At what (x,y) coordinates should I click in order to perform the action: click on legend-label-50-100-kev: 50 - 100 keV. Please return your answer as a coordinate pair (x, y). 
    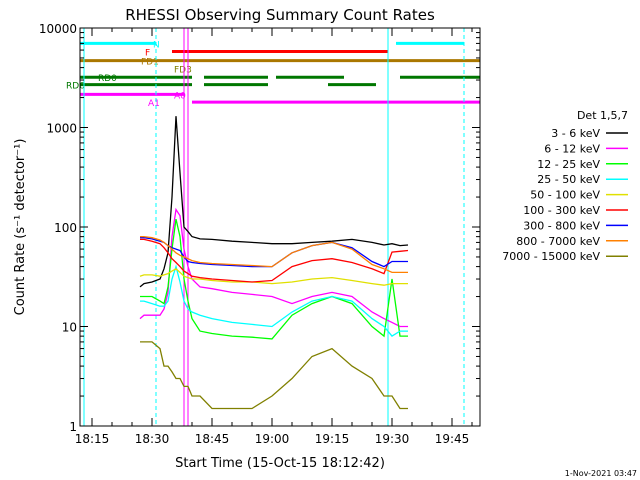
    Looking at the image, I should click on (565, 195).